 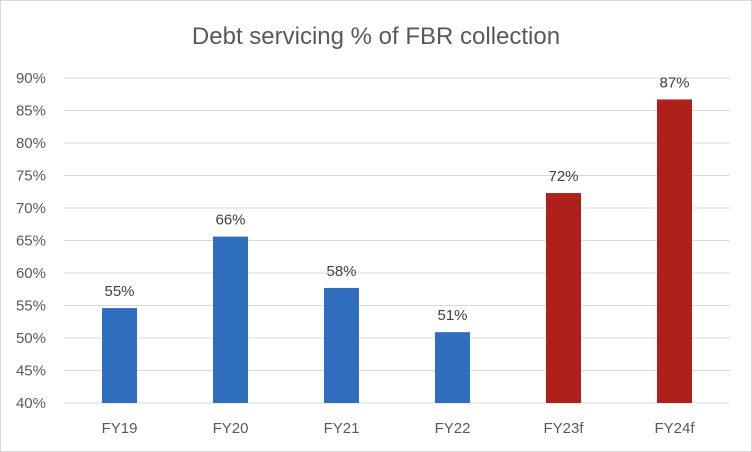 What do you see at coordinates (31, 338) in the screenshot?
I see `y-tick-label: 50%` at bounding box center [31, 338].